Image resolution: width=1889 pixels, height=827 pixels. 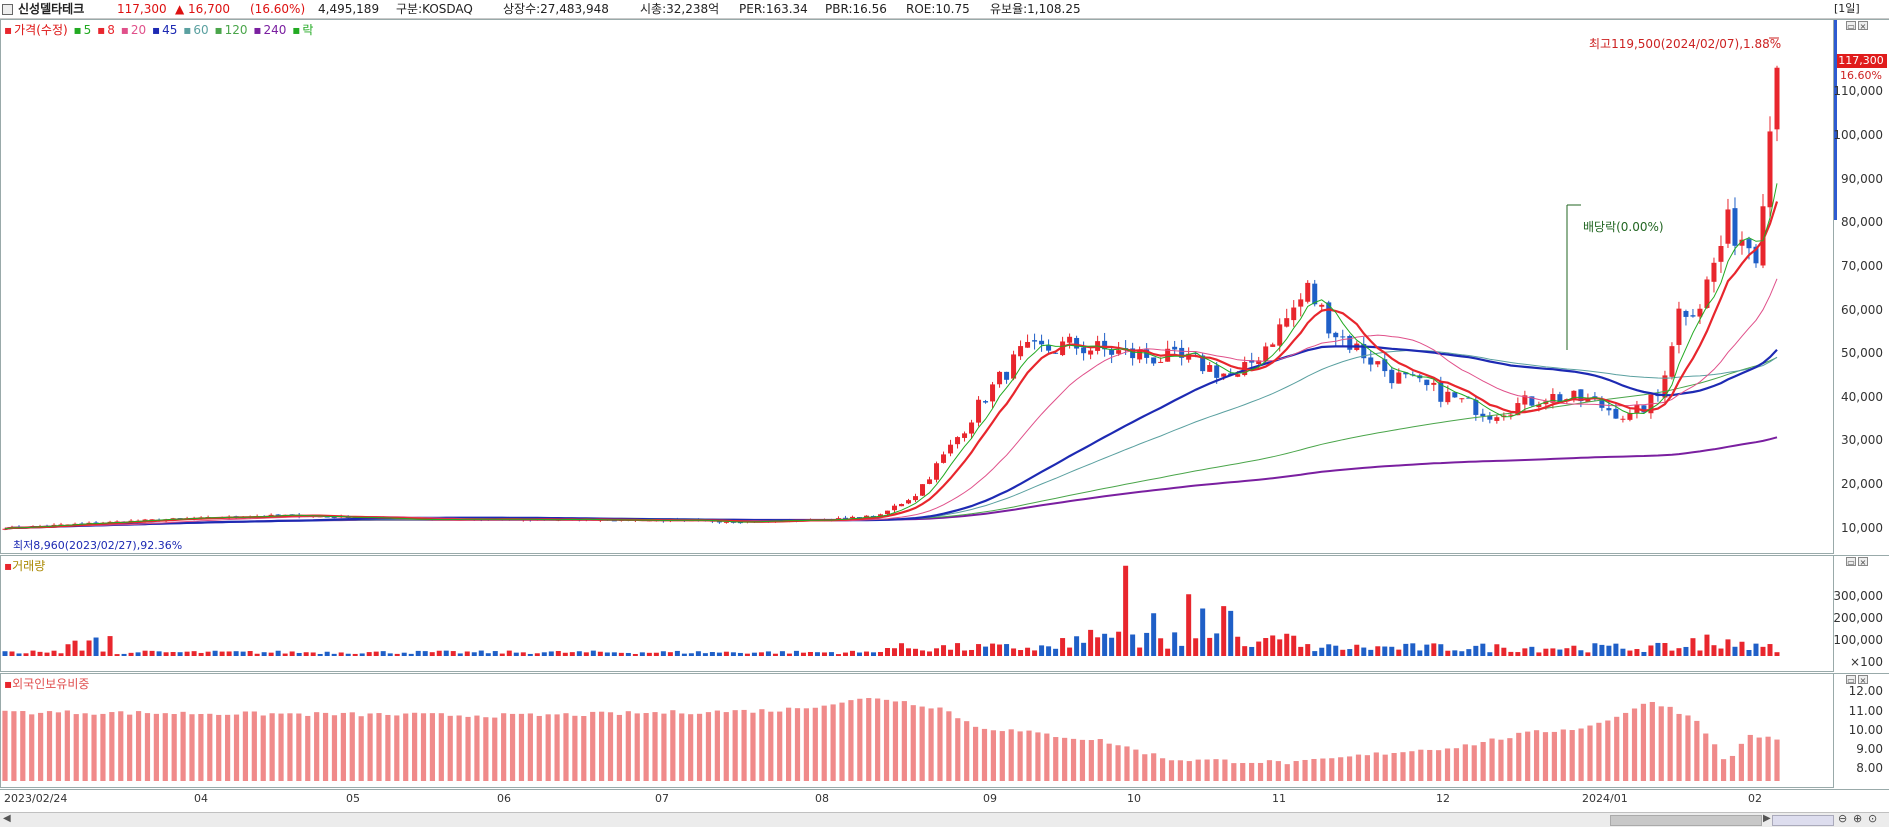 What do you see at coordinates (1873, 818) in the screenshot?
I see `zoom-reset-icon: ⊙` at bounding box center [1873, 818].